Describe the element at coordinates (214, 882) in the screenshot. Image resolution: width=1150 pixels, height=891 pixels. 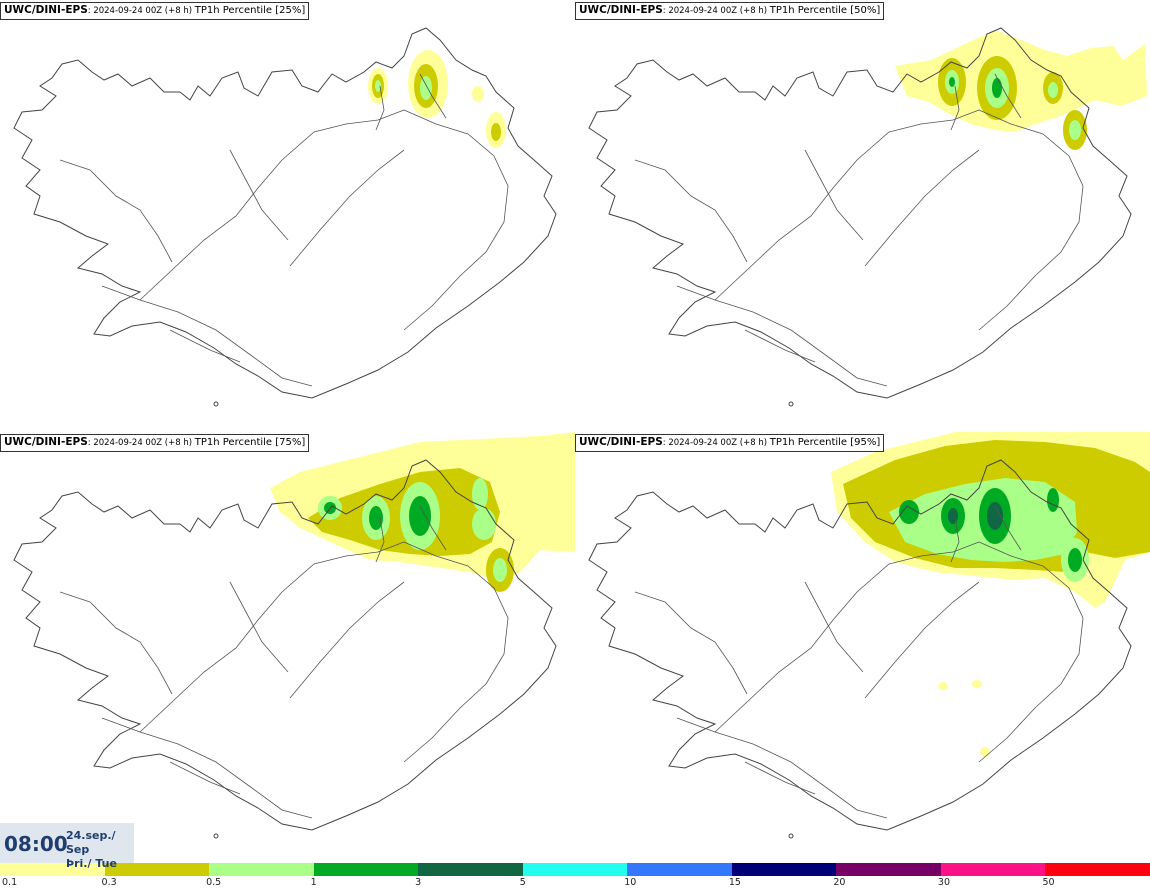
I see `legend-label: 0.5` at that location.